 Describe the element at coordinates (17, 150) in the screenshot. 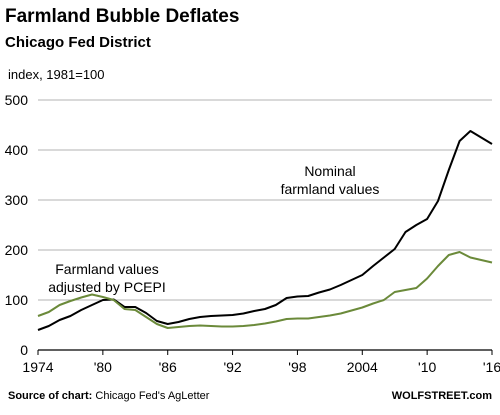

I see `y-tick-label: 400` at that location.